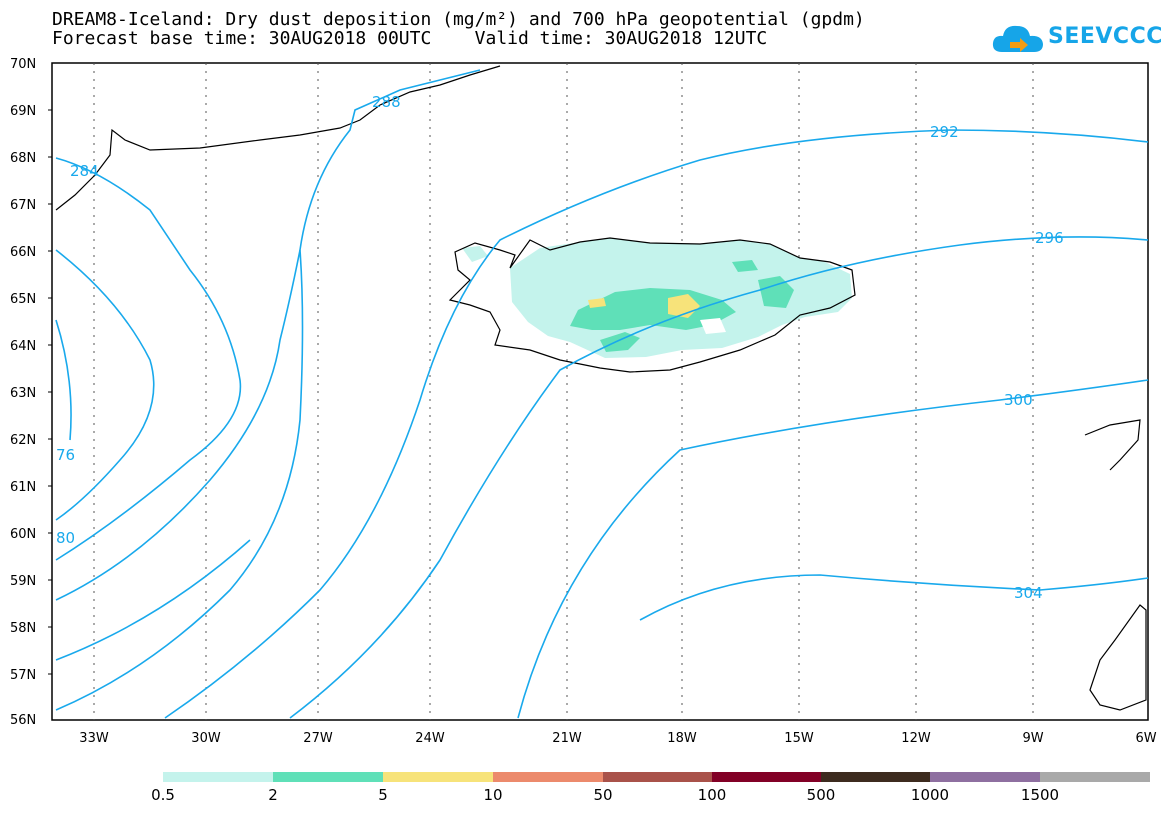  Describe the element at coordinates (163, 795) in the screenshot. I see `legend-label: 0.5` at that location.